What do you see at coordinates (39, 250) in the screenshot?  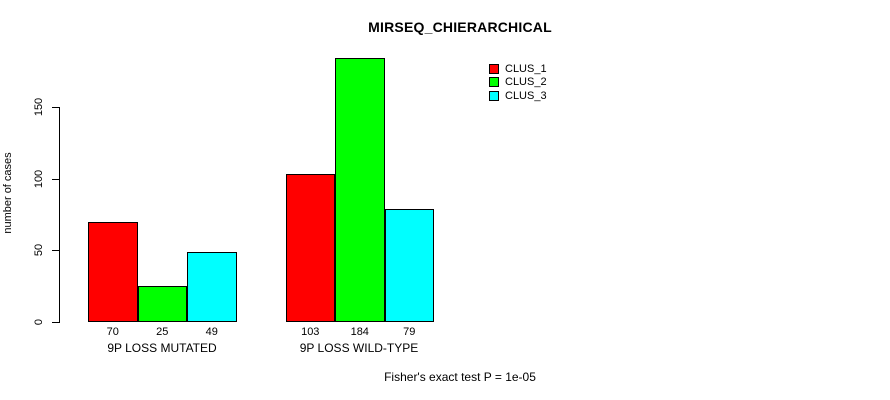 I see `y-tick-label: 50` at bounding box center [39, 250].